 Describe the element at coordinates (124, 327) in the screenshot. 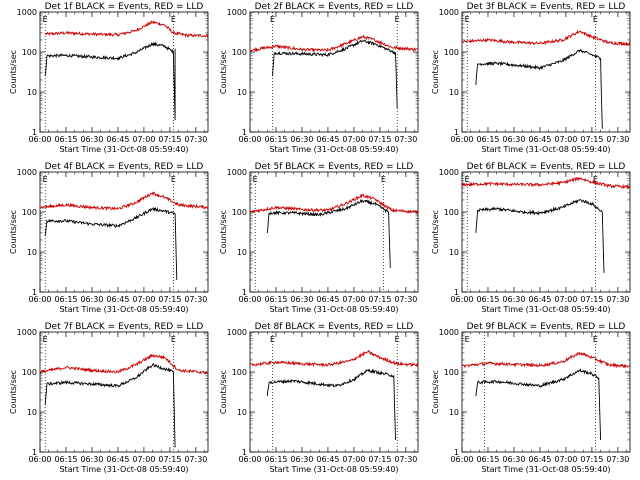

I see `chart-title: Det 7f BLACK = Events, RED = LLD` at that location.